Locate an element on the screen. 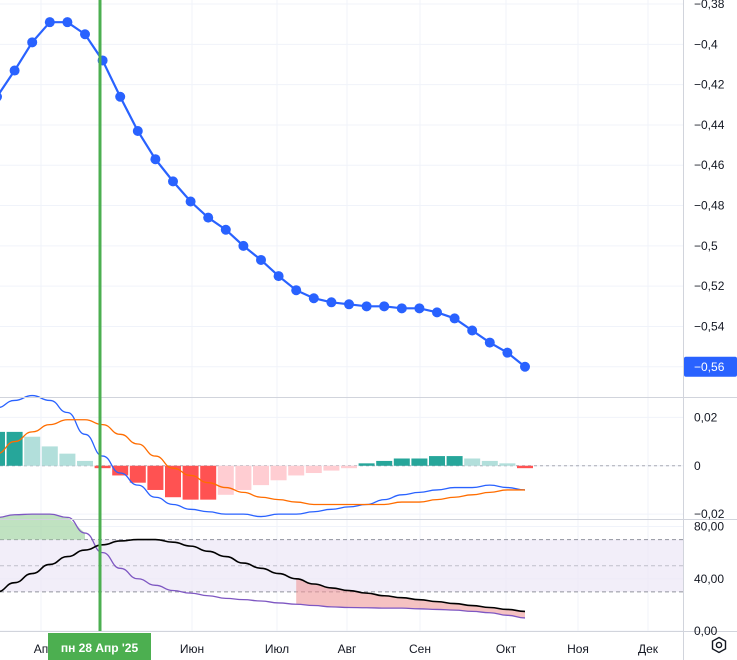 The image size is (737, 660). settings-button is located at coordinates (719, 645).